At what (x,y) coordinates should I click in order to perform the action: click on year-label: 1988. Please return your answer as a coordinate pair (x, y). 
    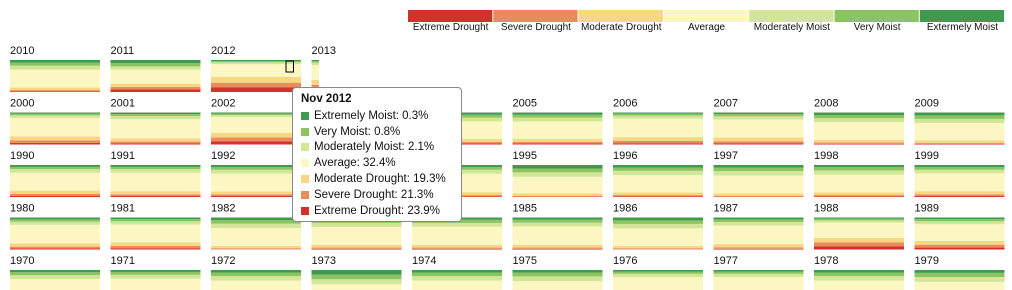
    Looking at the image, I should click on (826, 209).